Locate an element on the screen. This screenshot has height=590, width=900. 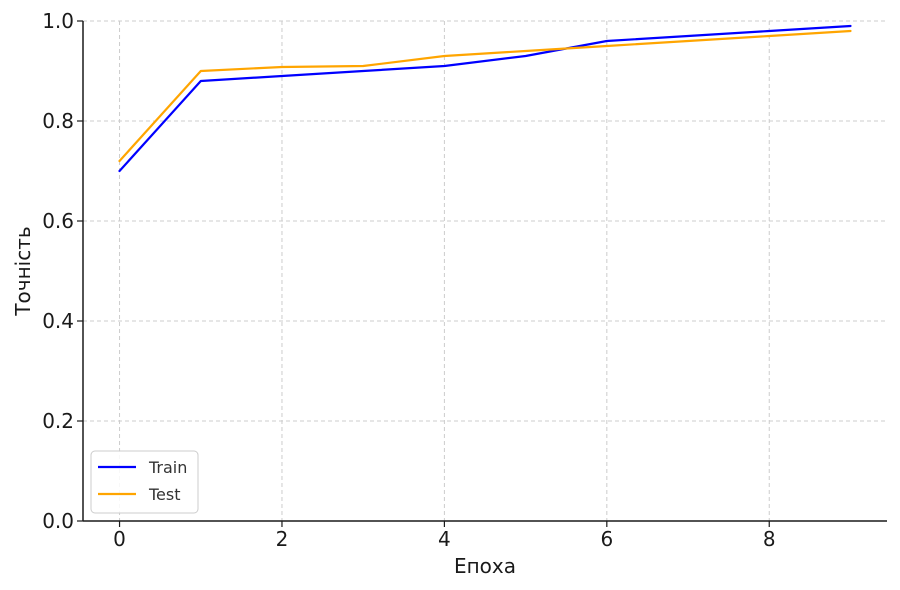
x-tick-label: 0 is located at coordinates (119, 539).